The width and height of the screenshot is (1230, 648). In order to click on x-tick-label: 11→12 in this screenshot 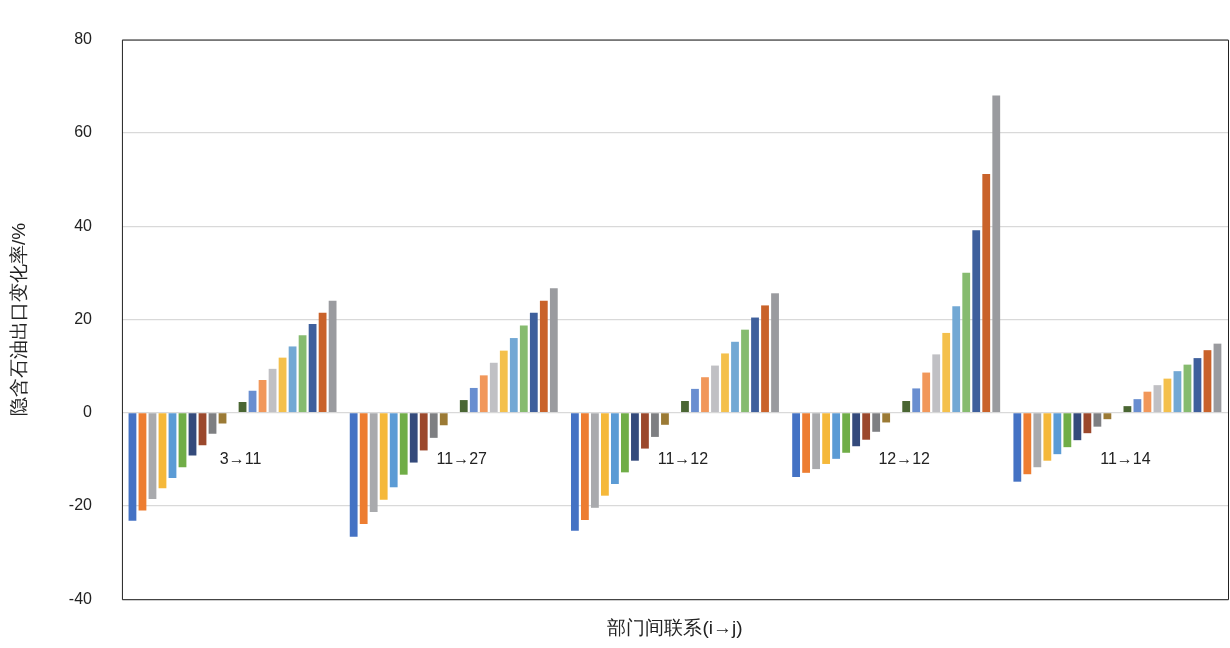, I will do `click(683, 459)`.